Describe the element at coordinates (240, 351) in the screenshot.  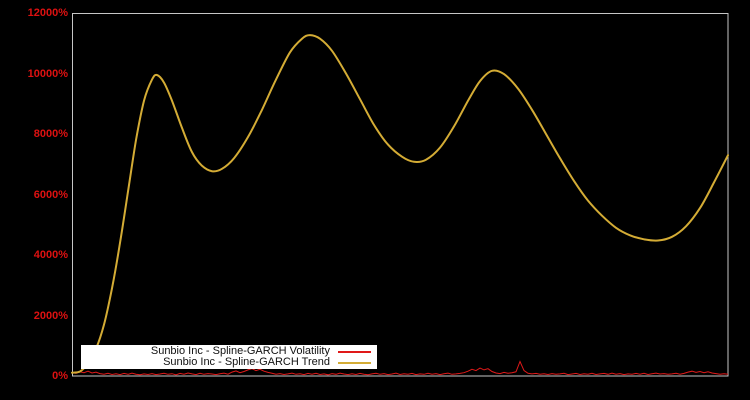
I see `legend-label-volatility: Sunbio Inc - Spline-GARCH Volatility` at that location.